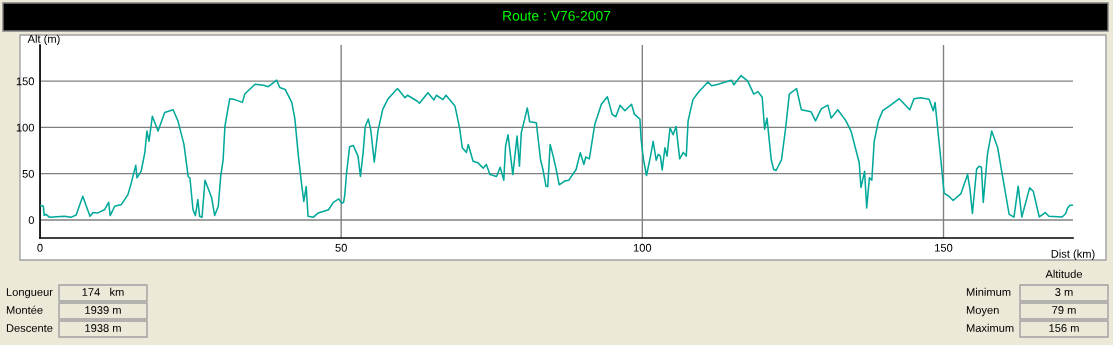  I want to click on x-tick-label: 0, so click(40, 247).